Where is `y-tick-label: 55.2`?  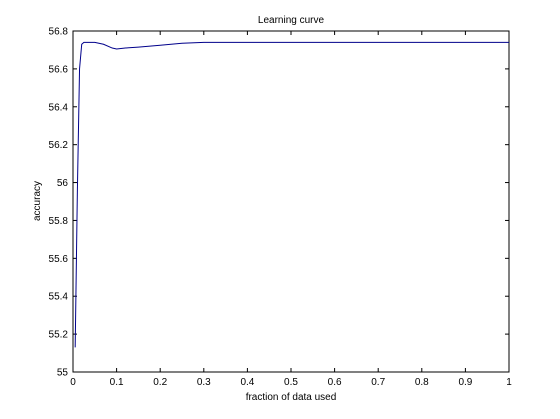
y-tick-label: 55.2 is located at coordinates (59, 335).